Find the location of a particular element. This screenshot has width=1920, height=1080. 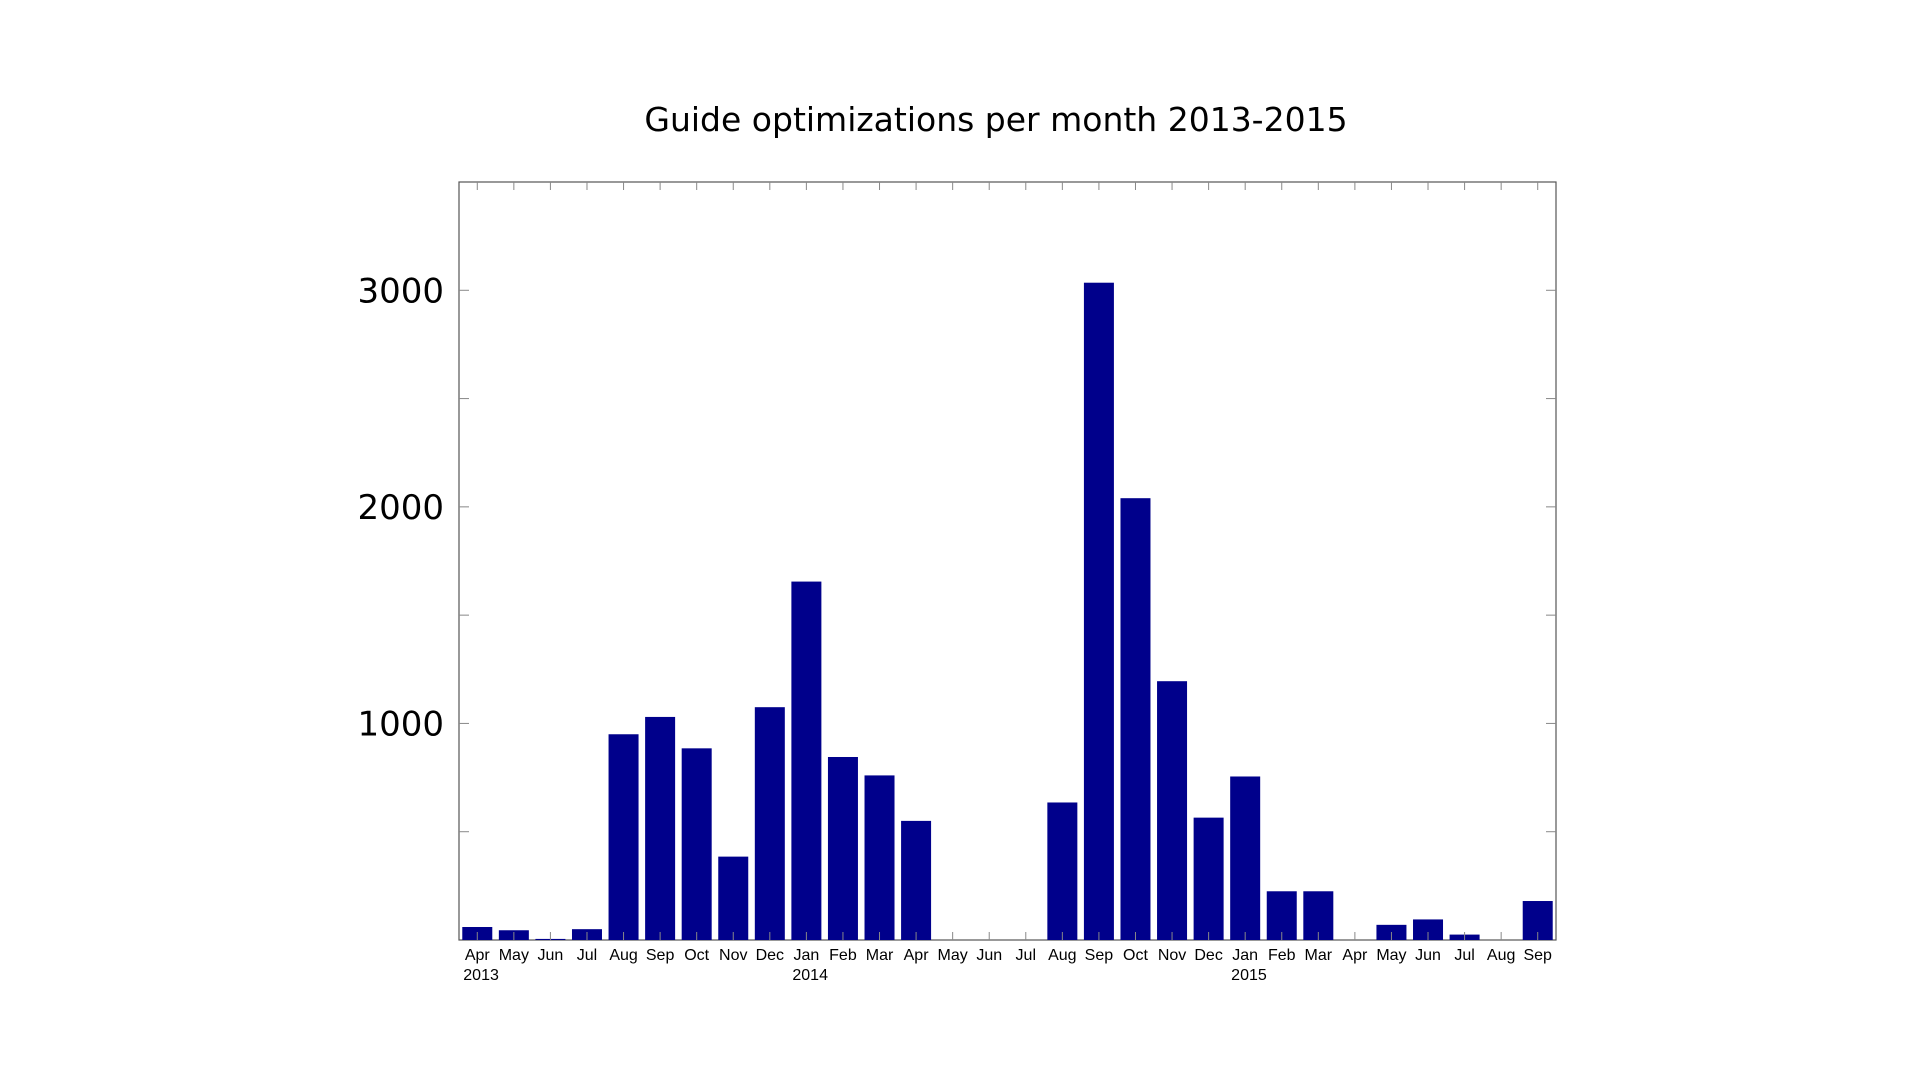

chart-title: Guide optimizations per month 2013-2015 is located at coordinates (996, 119).